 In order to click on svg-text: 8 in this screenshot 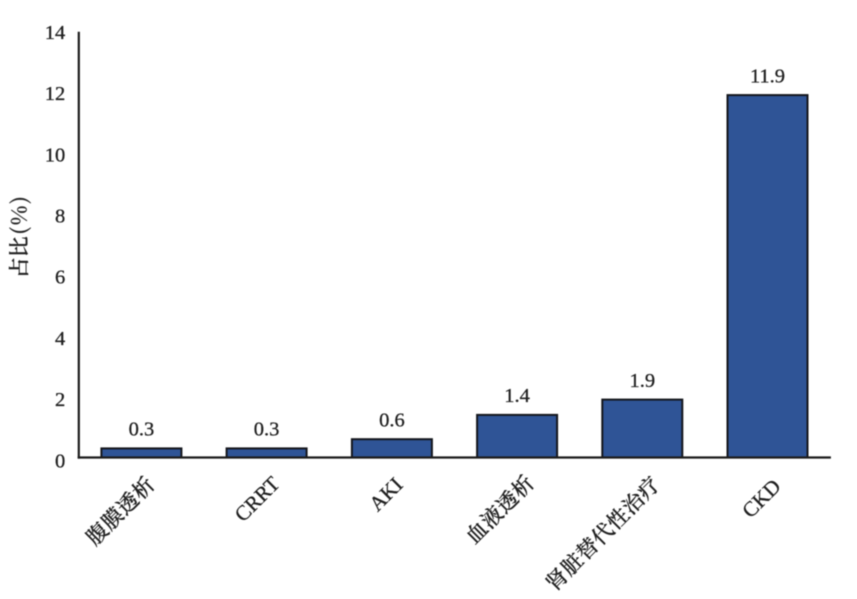, I will do `click(60, 217)`.